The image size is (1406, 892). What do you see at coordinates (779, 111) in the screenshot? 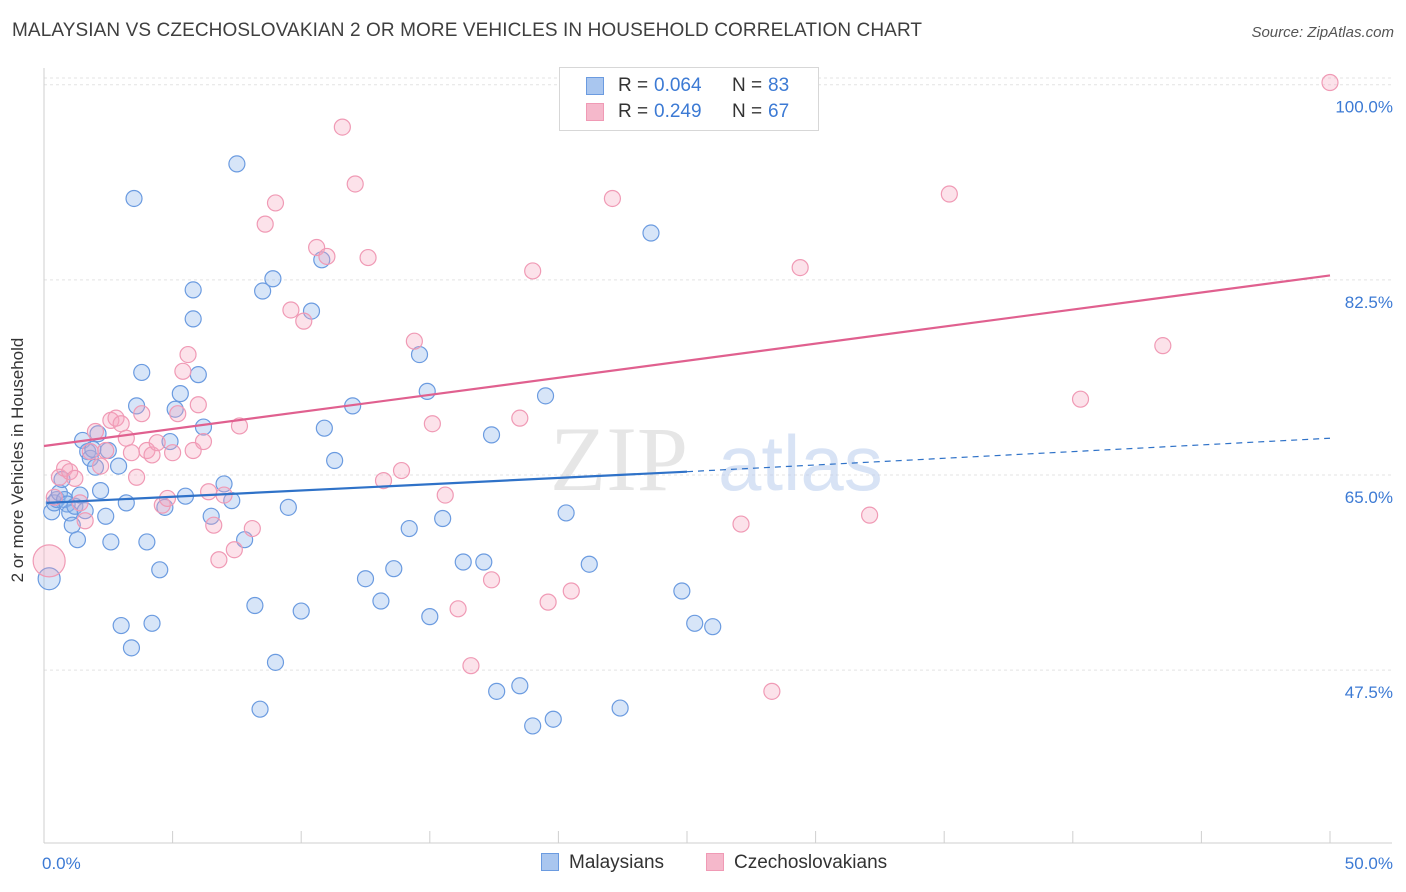
I see `legend-n-value: 67` at bounding box center [779, 111].